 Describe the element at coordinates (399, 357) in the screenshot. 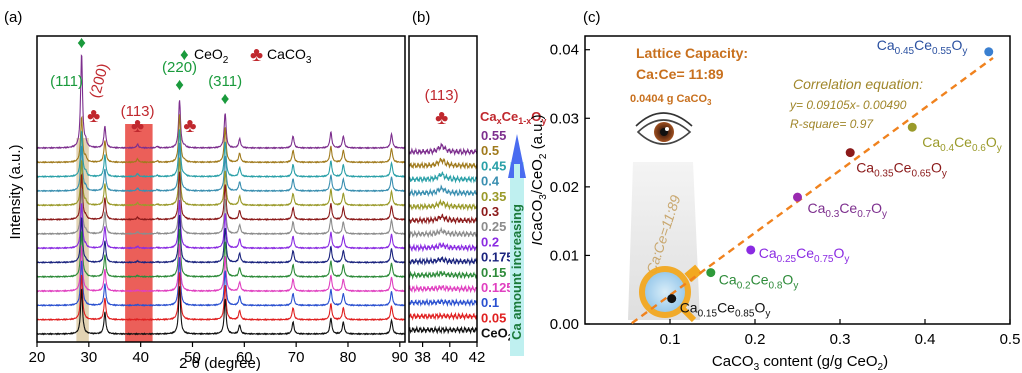

I see `a-xtick-label: 90` at that location.